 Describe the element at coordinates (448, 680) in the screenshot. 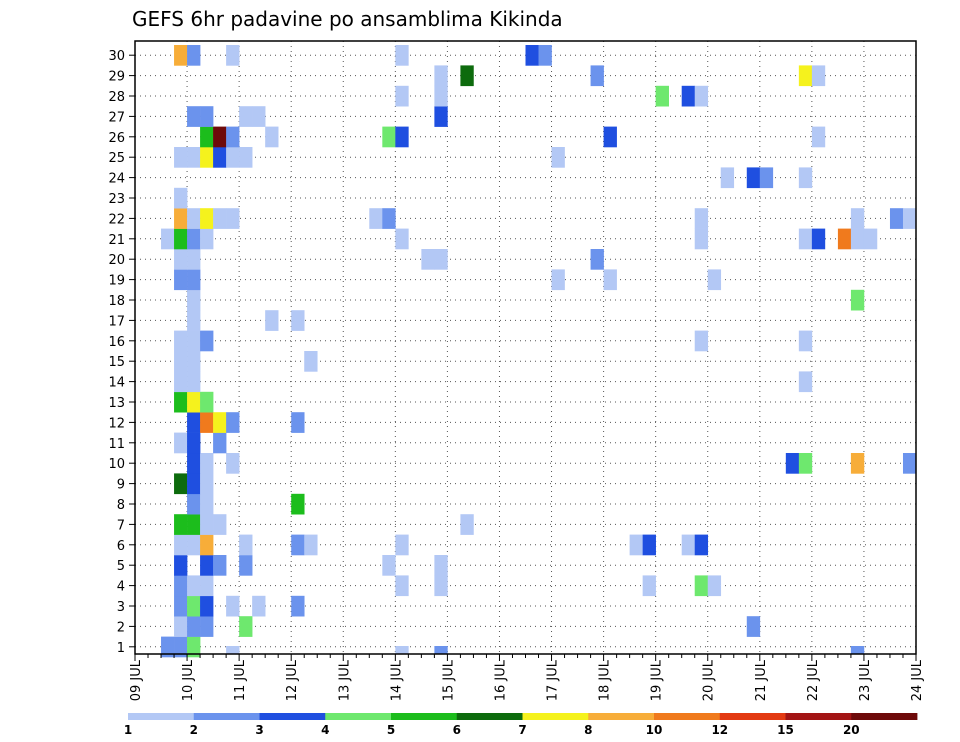

I see `x-tick-label: 15 JUL` at that location.